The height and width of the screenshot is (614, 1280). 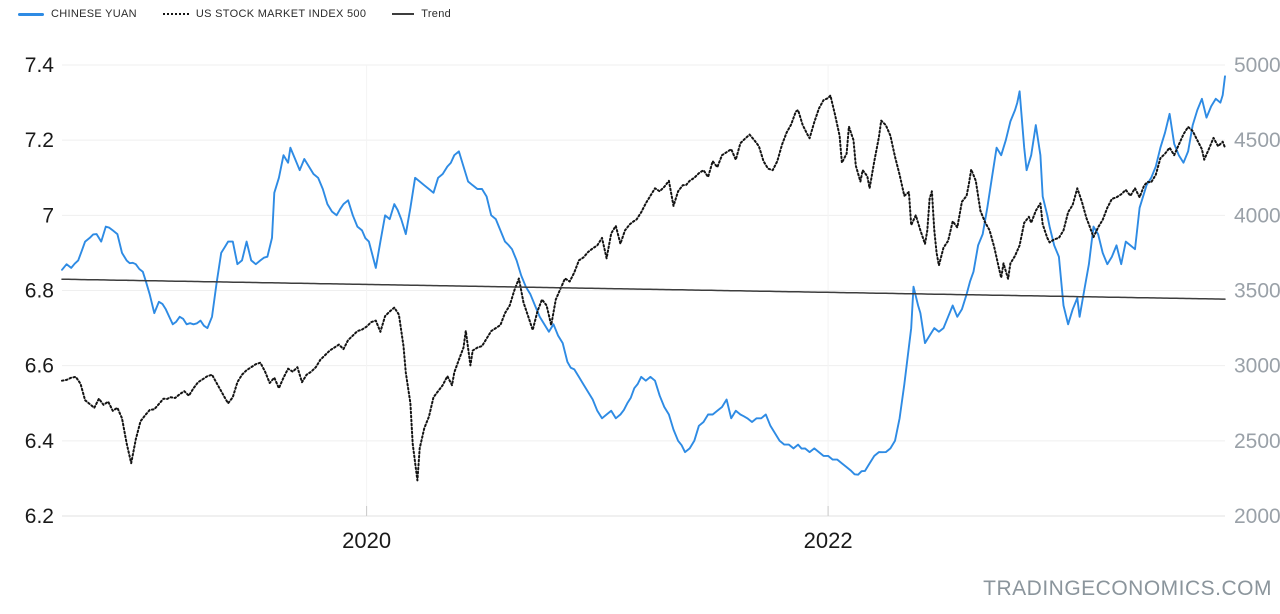 What do you see at coordinates (1257, 215) in the screenshot?
I see `y-axis-right-label: 4000` at bounding box center [1257, 215].